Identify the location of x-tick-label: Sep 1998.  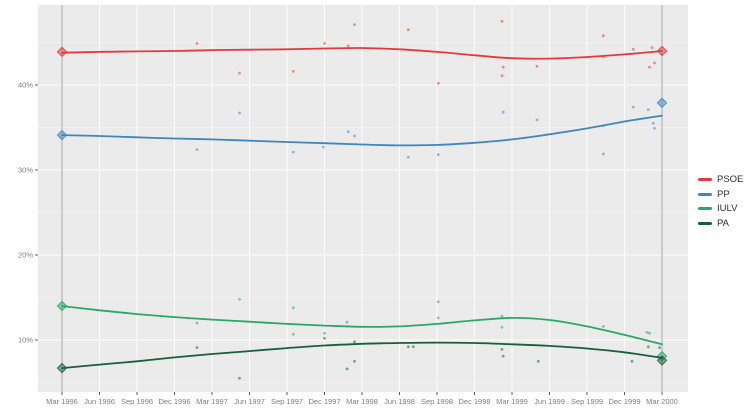
(437, 401).